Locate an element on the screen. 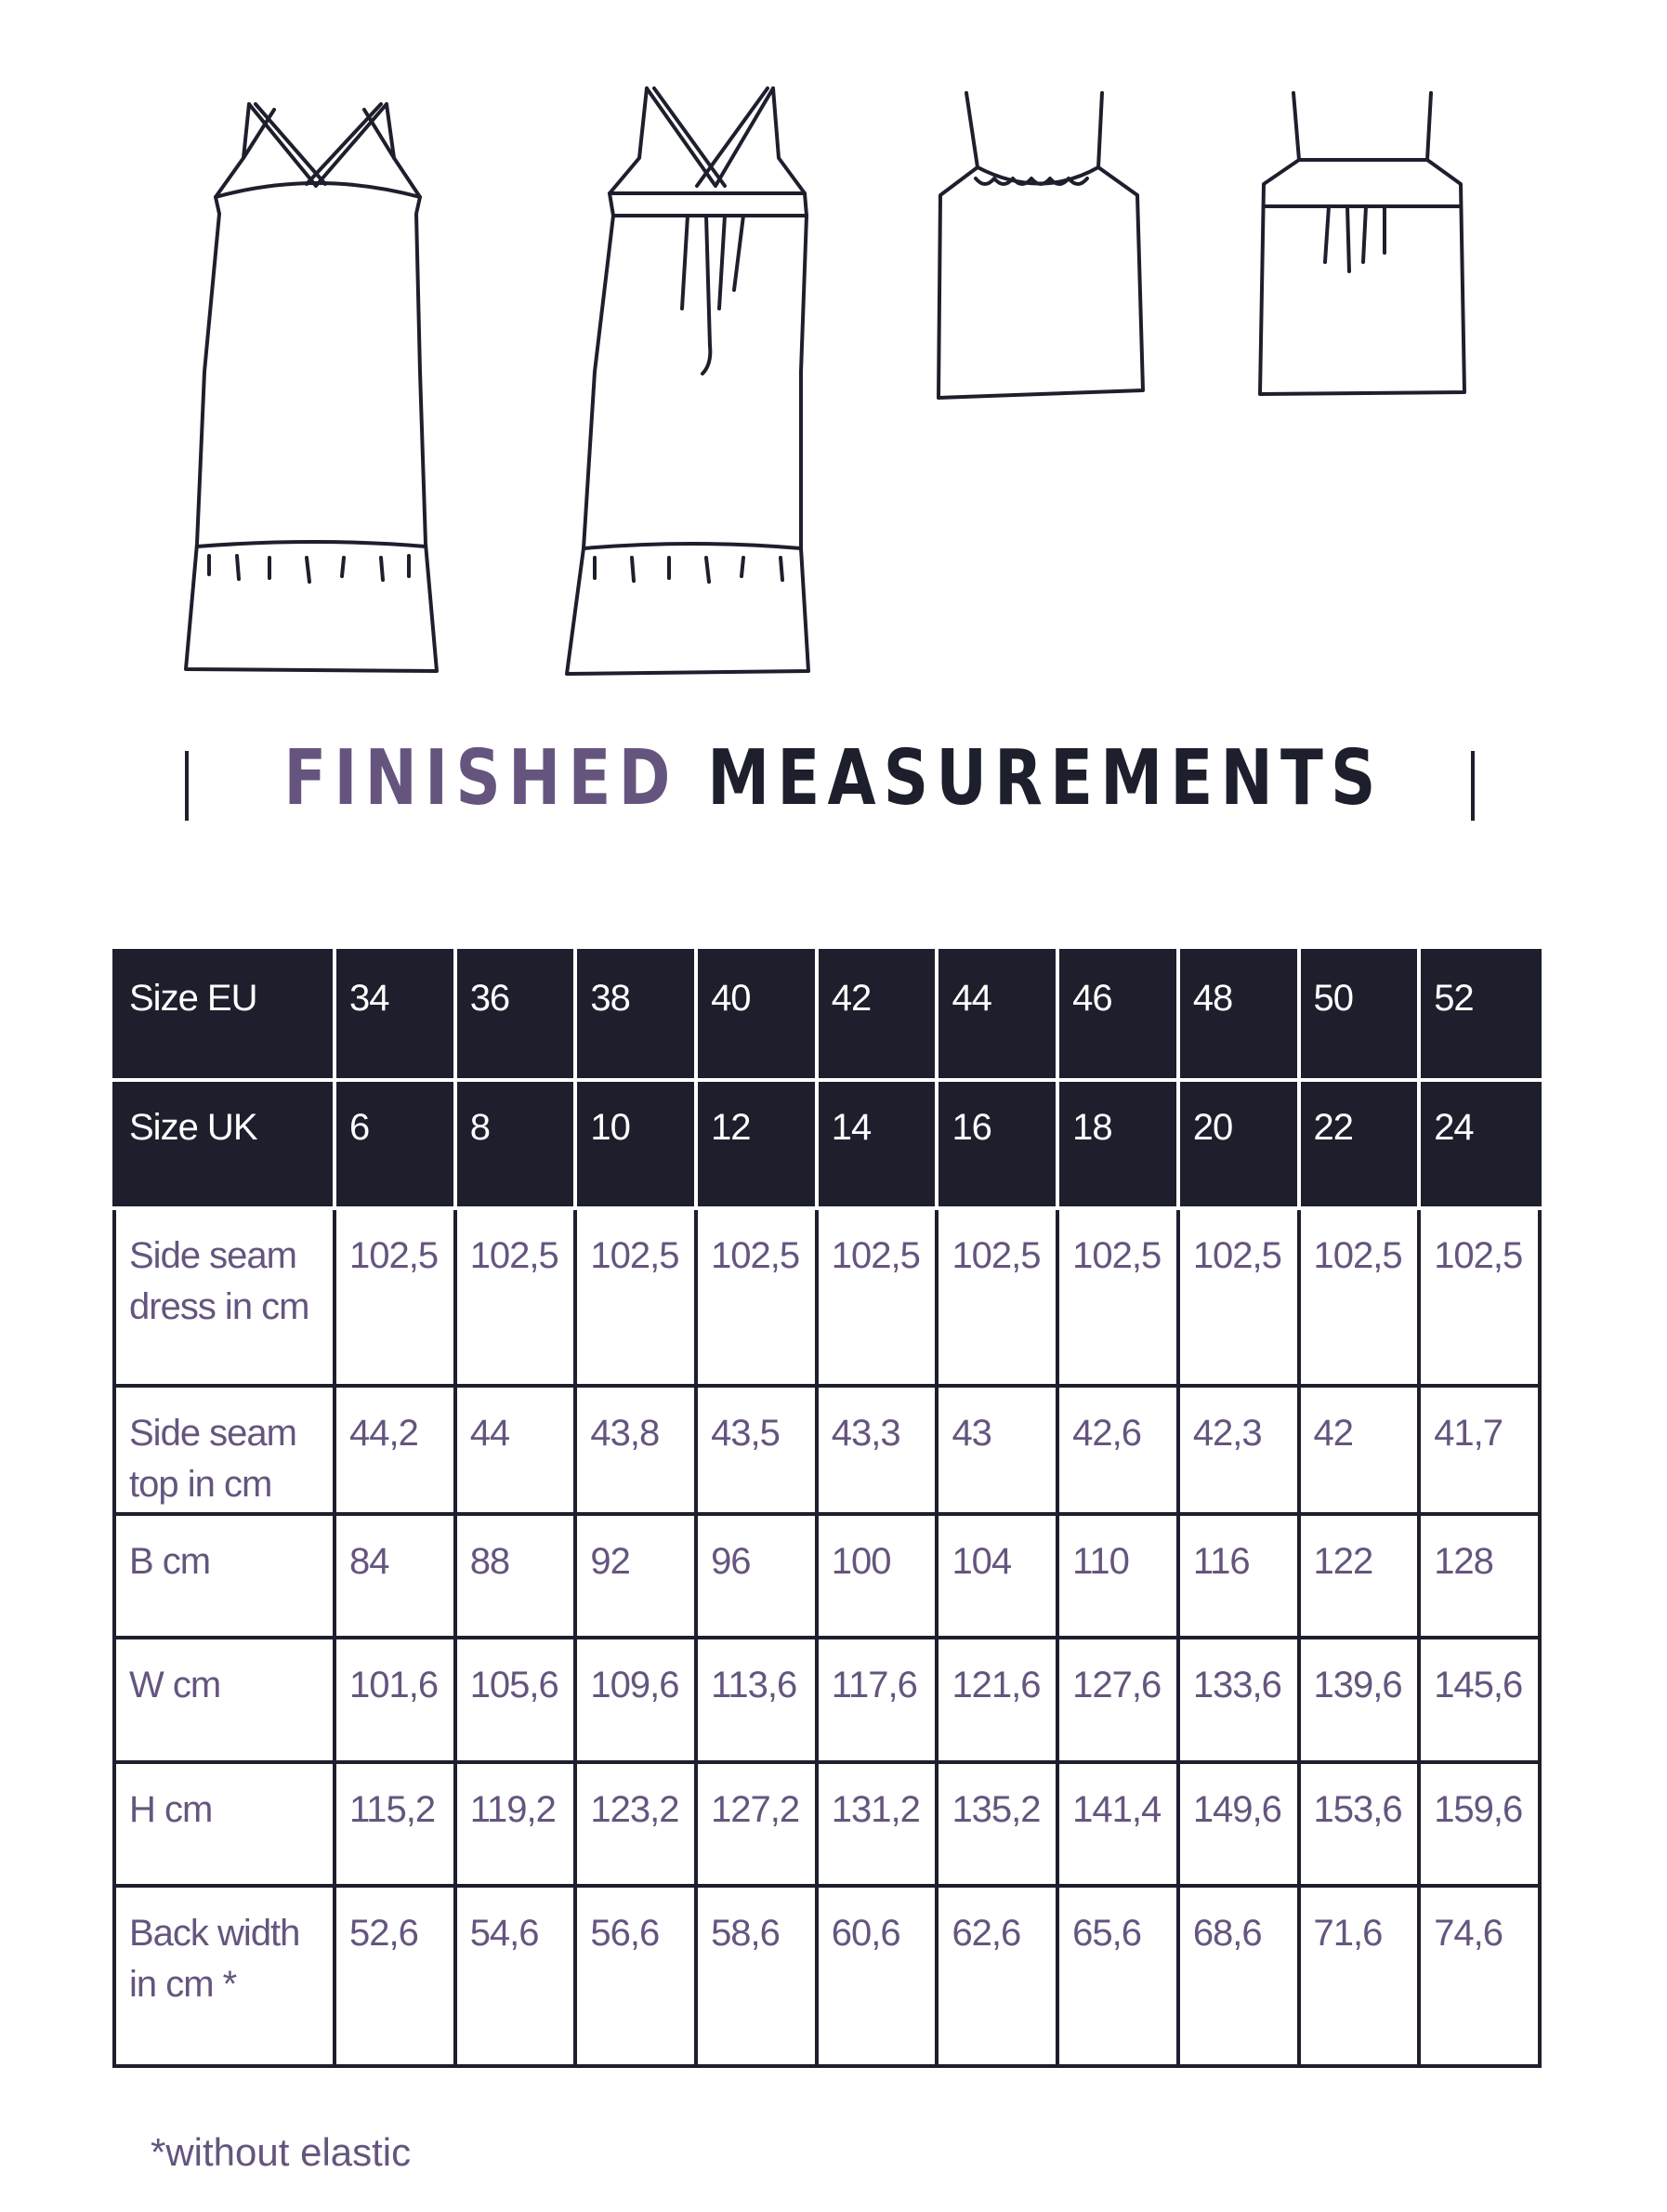 This screenshot has width=1667, height=2212. title-divider-right is located at coordinates (1473, 786).